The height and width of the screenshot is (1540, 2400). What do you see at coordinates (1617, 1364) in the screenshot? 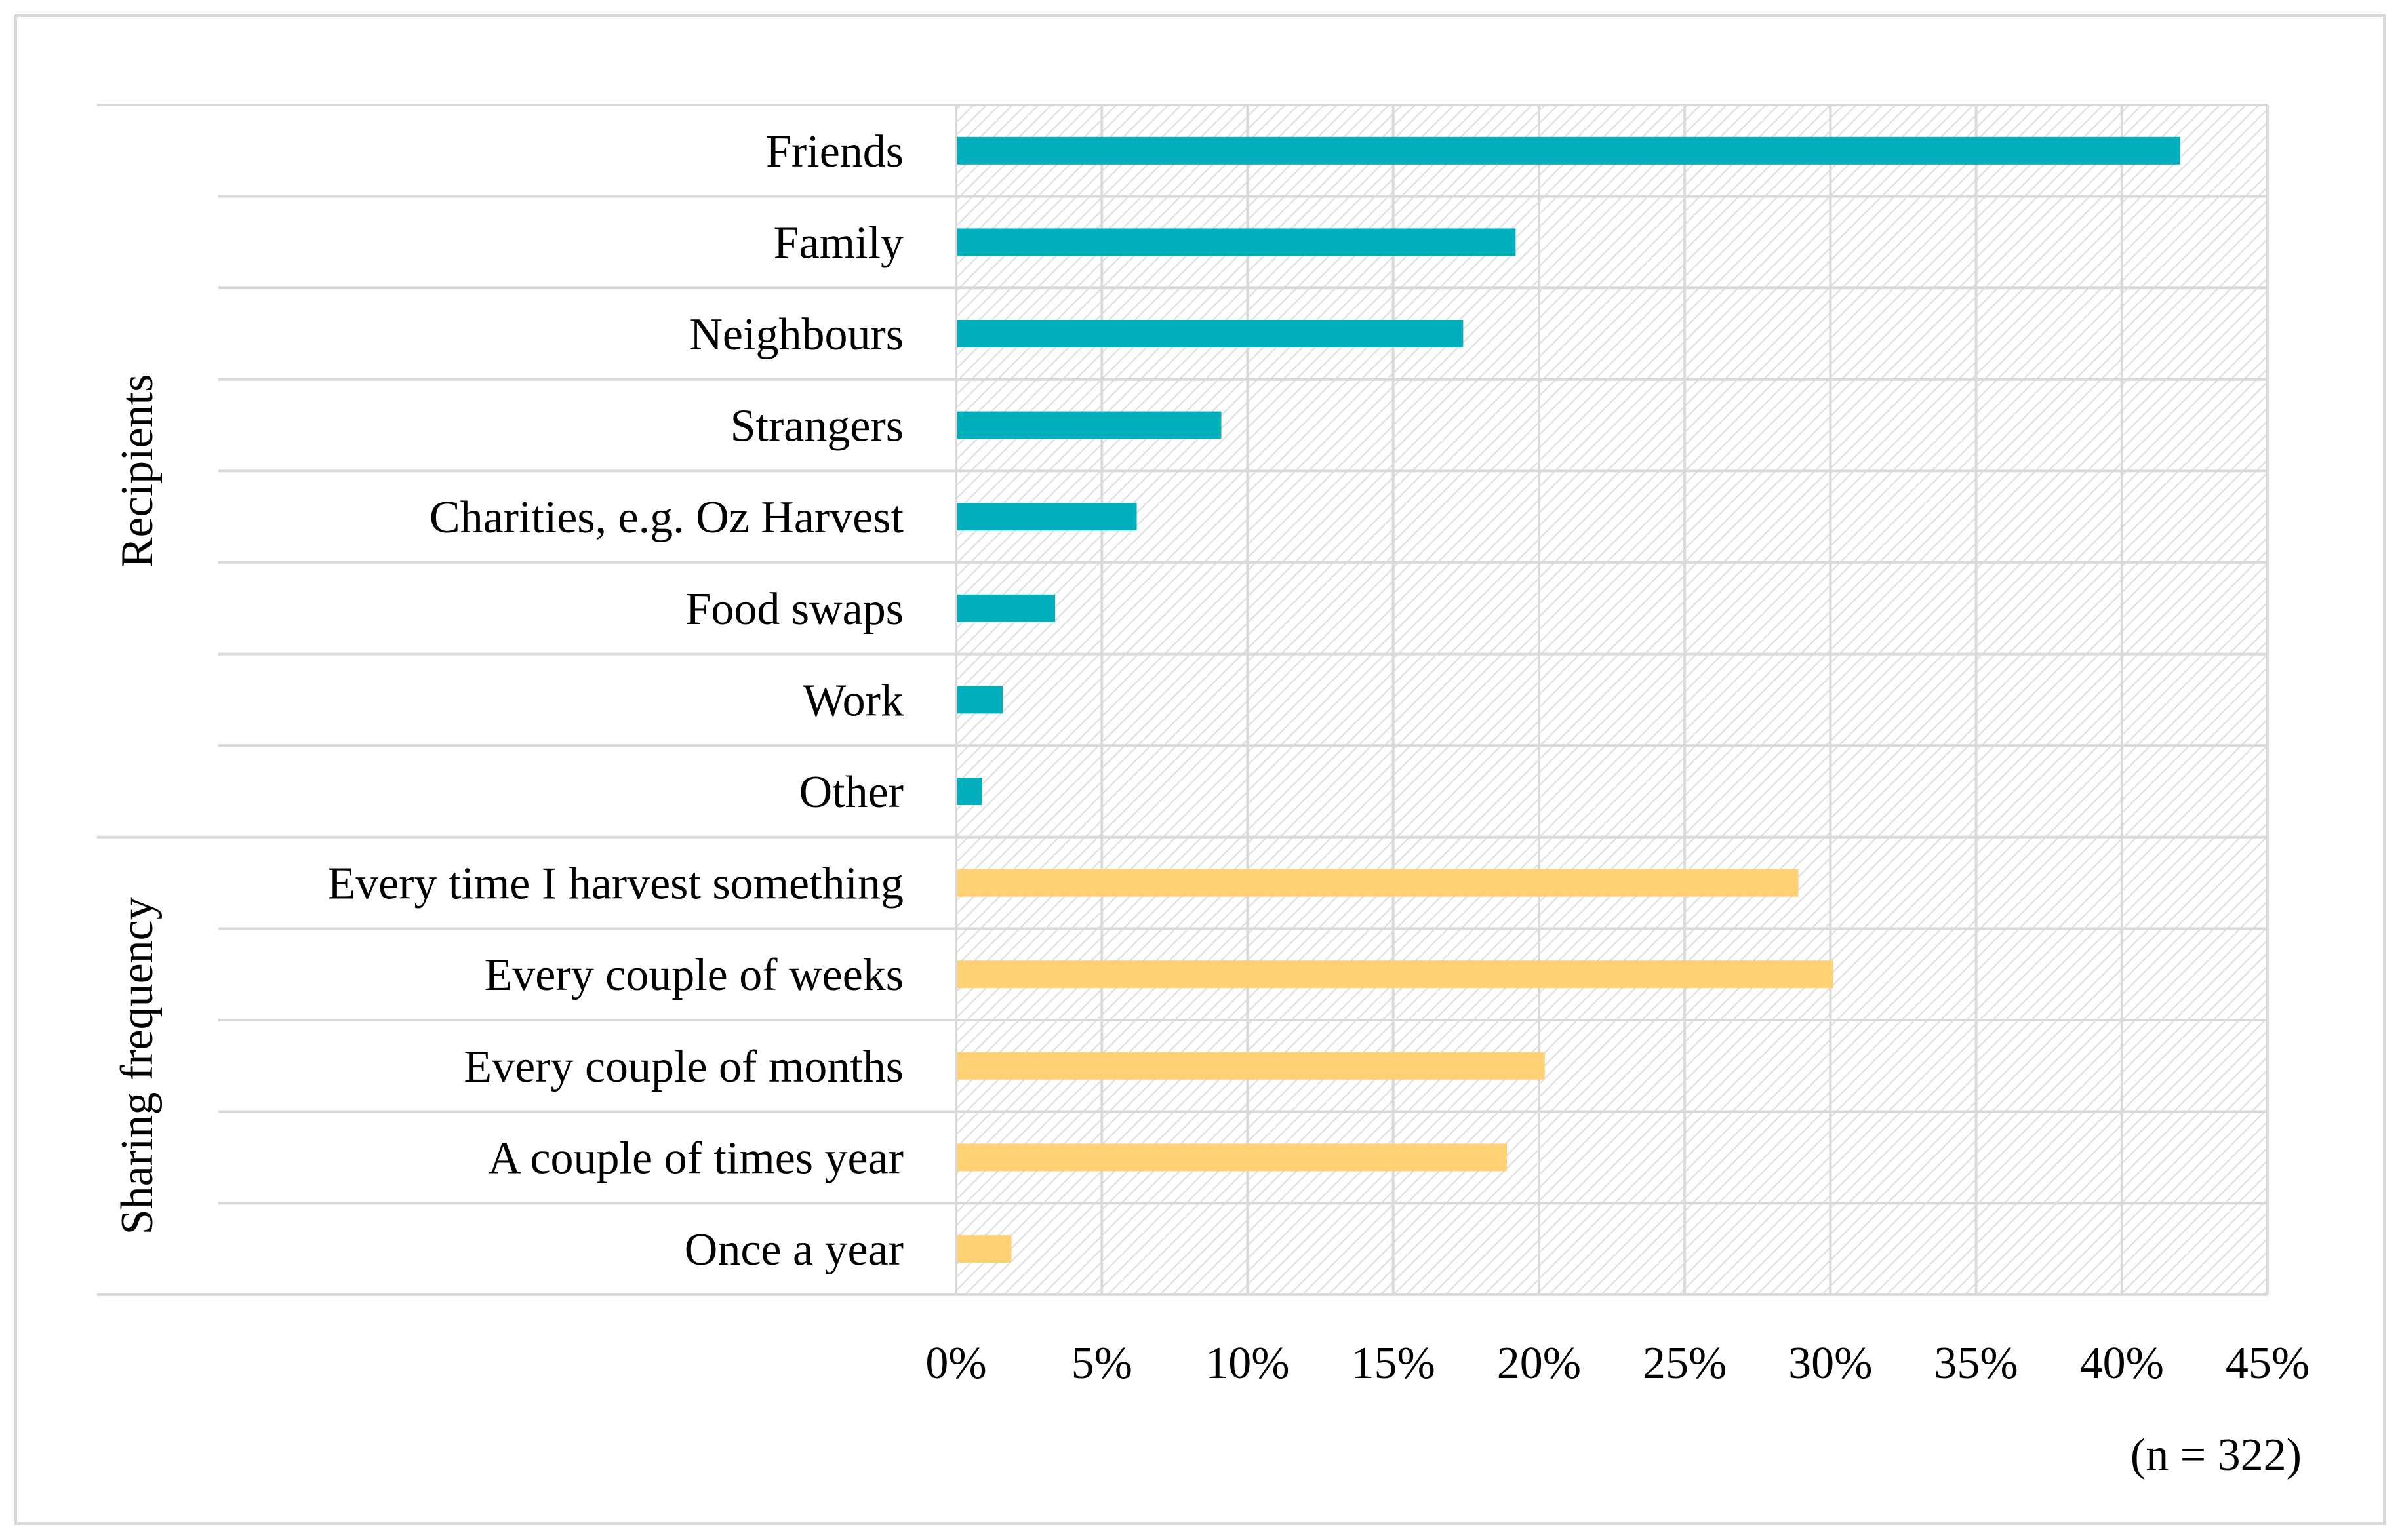
I see `x-axis-tick-labels: 0% 5% 10% 15% 20% 25% 30% 35% 40% 45%` at bounding box center [1617, 1364].